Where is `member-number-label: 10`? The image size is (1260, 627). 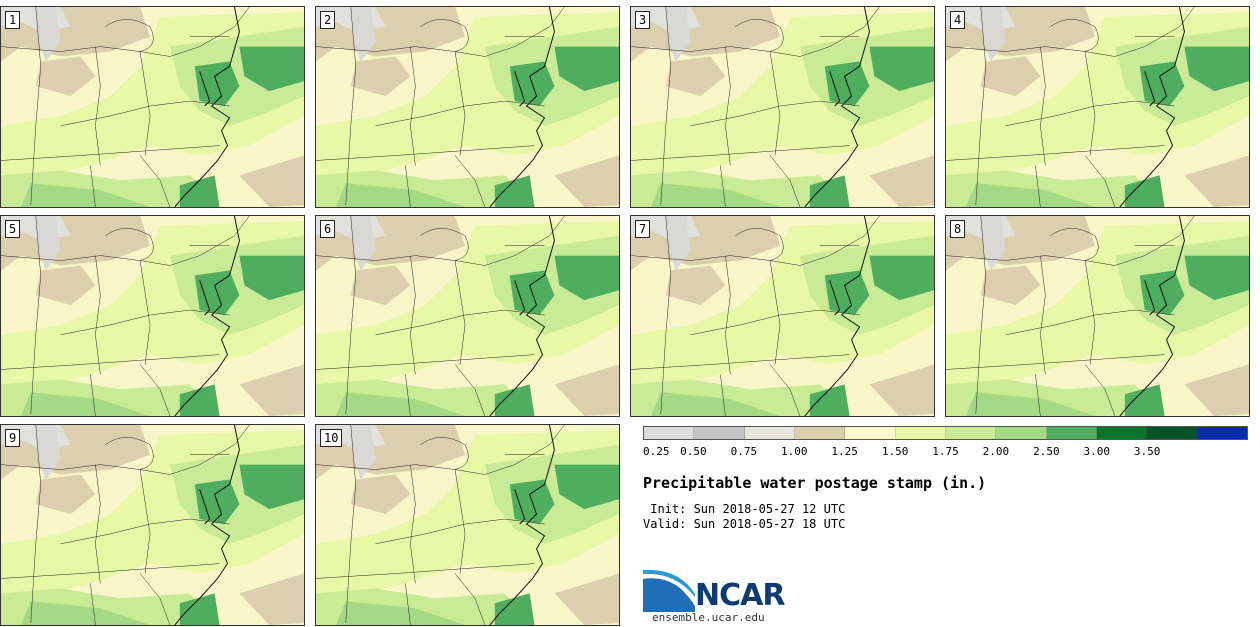
member-number-label: 10 is located at coordinates (331, 438).